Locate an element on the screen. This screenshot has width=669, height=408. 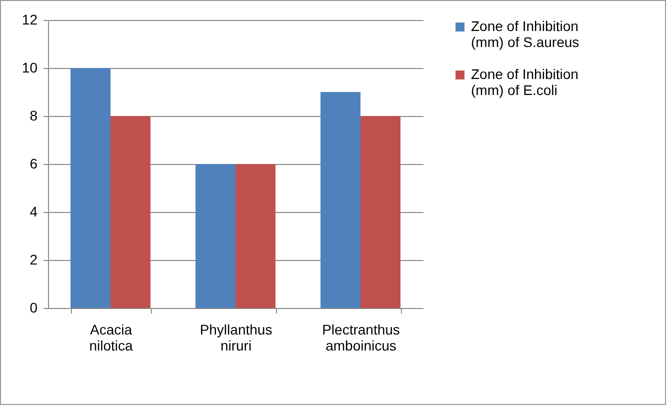
y-tick-label: 4 is located at coordinates (34, 212).